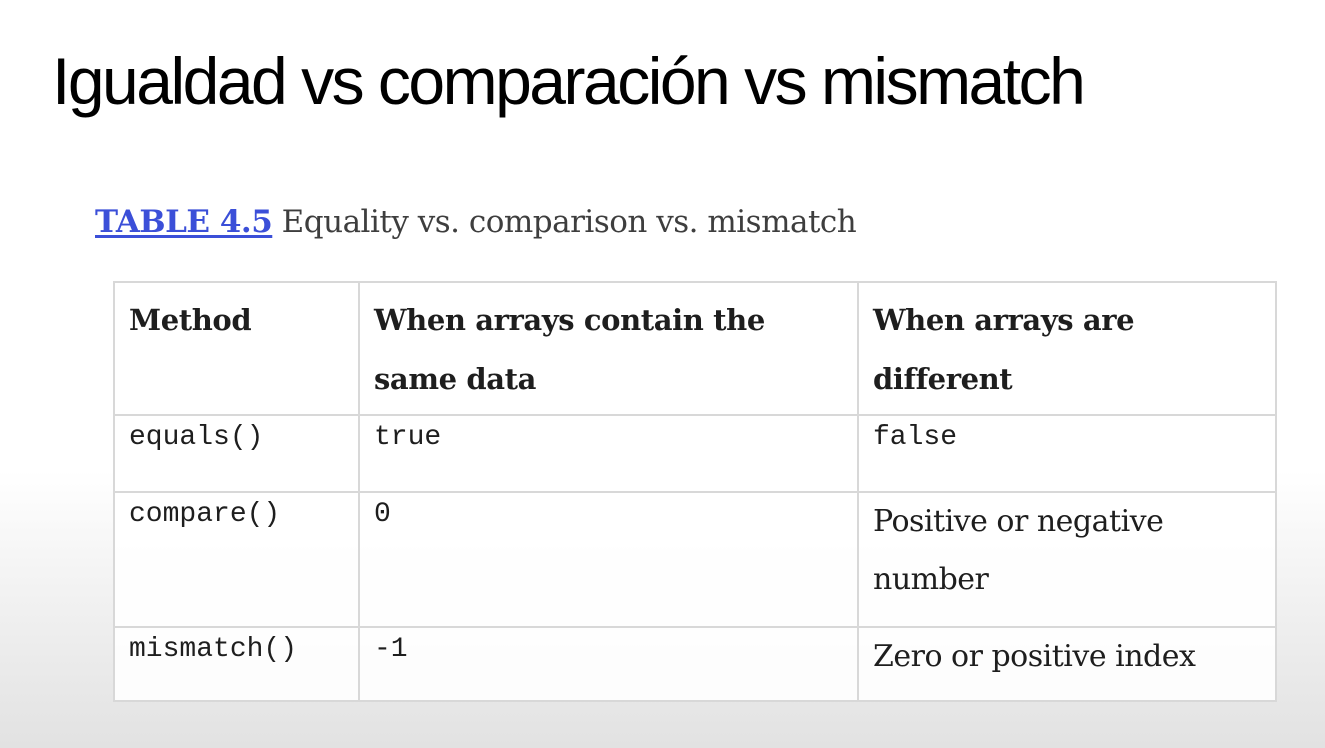 This screenshot has width=1325, height=748. I want to click on method-cell: equals(), so click(236, 453).